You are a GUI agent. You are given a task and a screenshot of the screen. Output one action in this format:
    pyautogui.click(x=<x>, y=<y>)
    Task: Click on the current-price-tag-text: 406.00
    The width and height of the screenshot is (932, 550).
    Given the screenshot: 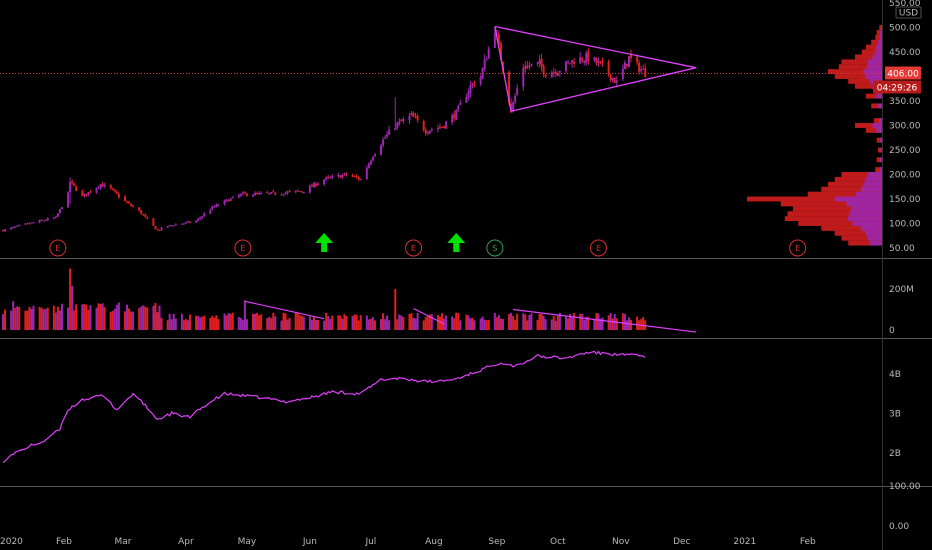 What is the action you would take?
    pyautogui.click(x=903, y=75)
    